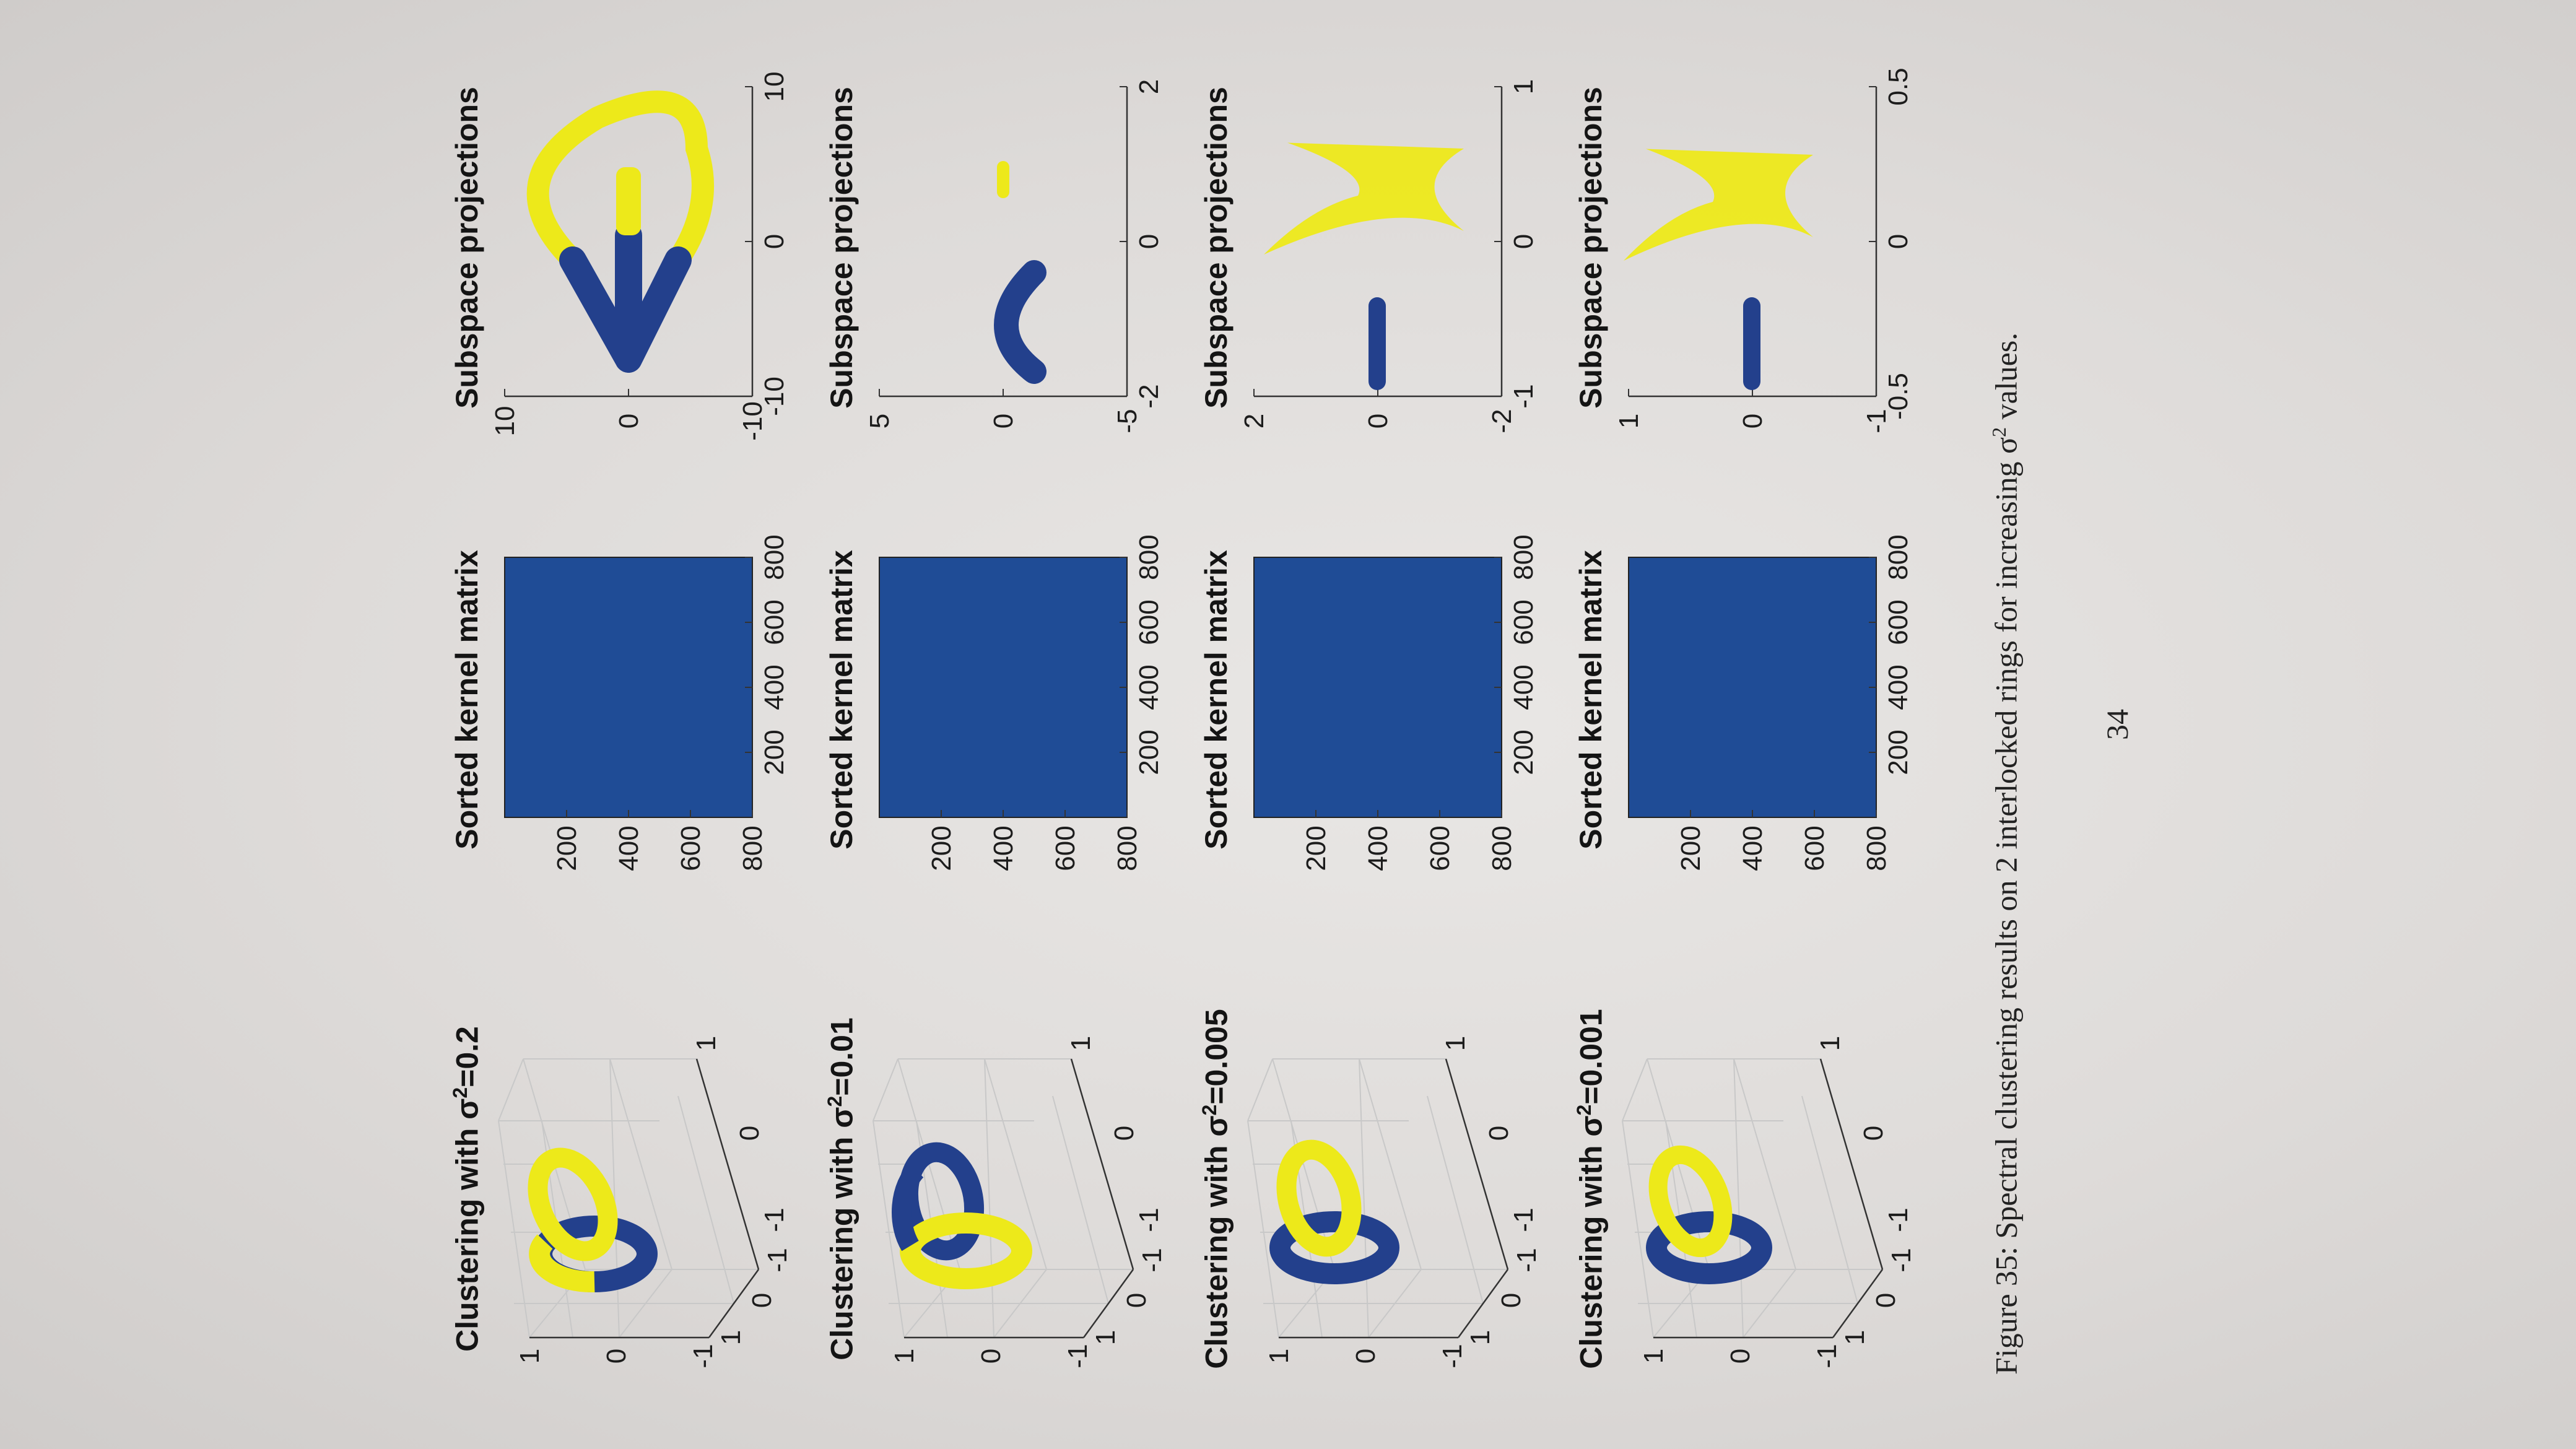  What do you see at coordinates (1898, 687) in the screenshot?
I see `kernel-x-tick-label: 400` at bounding box center [1898, 687].